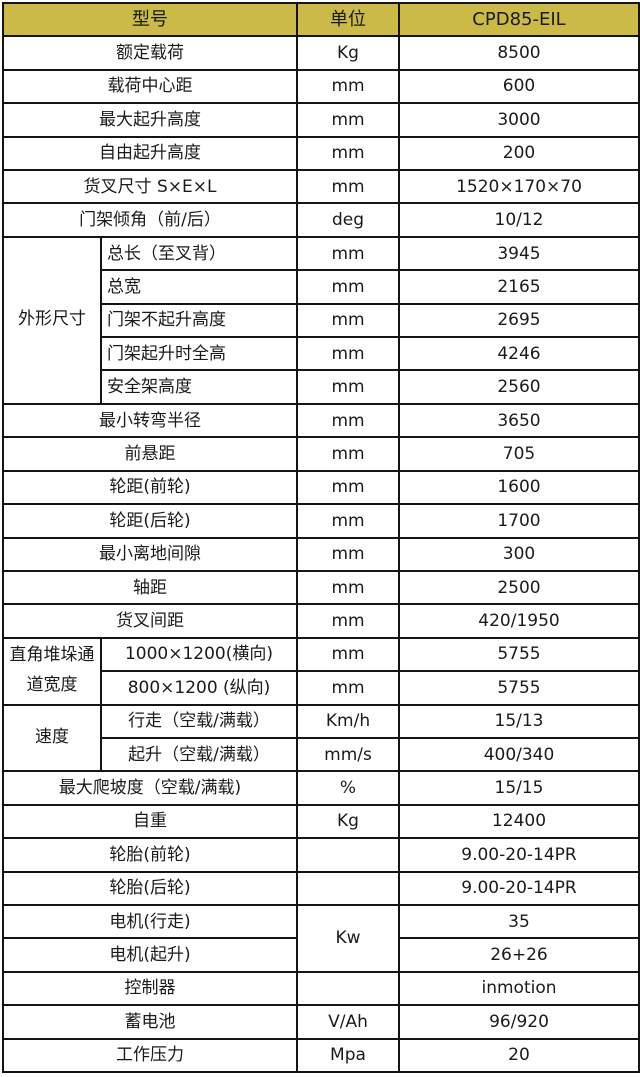 This screenshot has height=1077, width=640. I want to click on param-label: 工作压力, so click(150, 1055).